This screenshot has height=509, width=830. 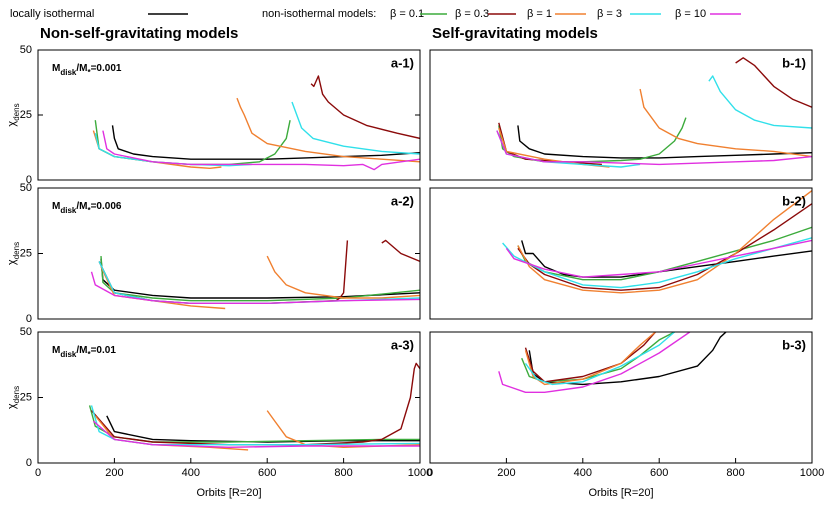 What do you see at coordinates (794, 62) in the screenshot?
I see `panel-label: b-1)` at bounding box center [794, 62].